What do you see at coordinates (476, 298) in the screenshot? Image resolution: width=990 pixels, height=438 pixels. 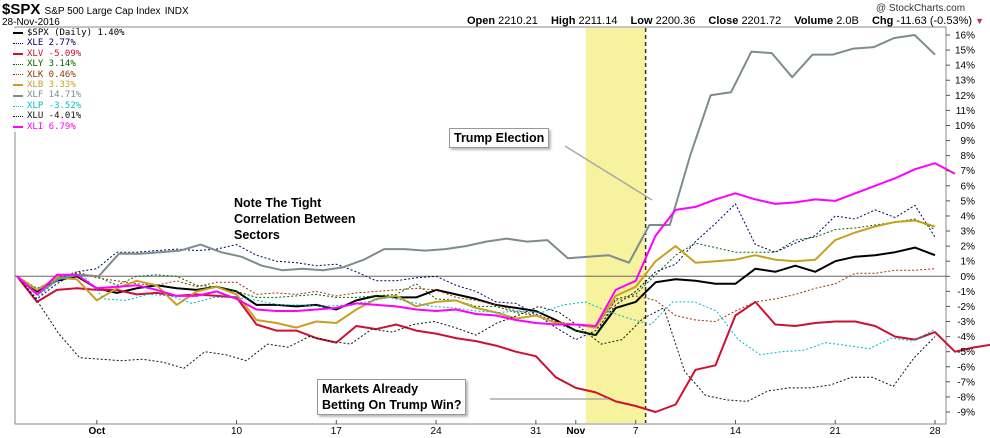 I see `series-line` at bounding box center [476, 298].